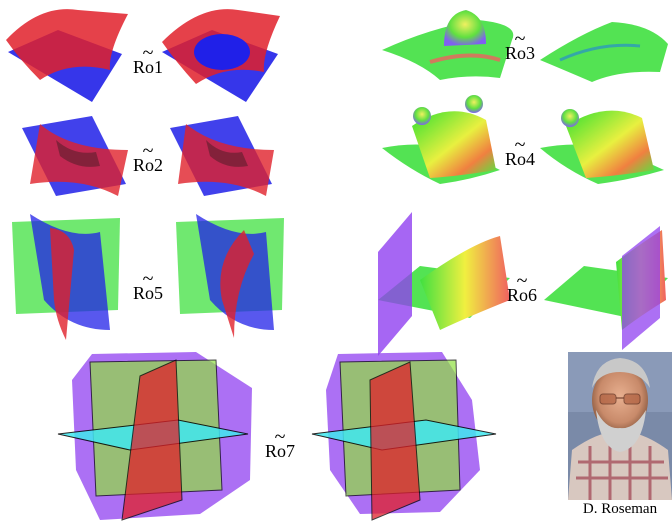 This screenshot has height=522, width=672. What do you see at coordinates (147, 165) in the screenshot?
I see `move-name: Ro2` at bounding box center [147, 165].